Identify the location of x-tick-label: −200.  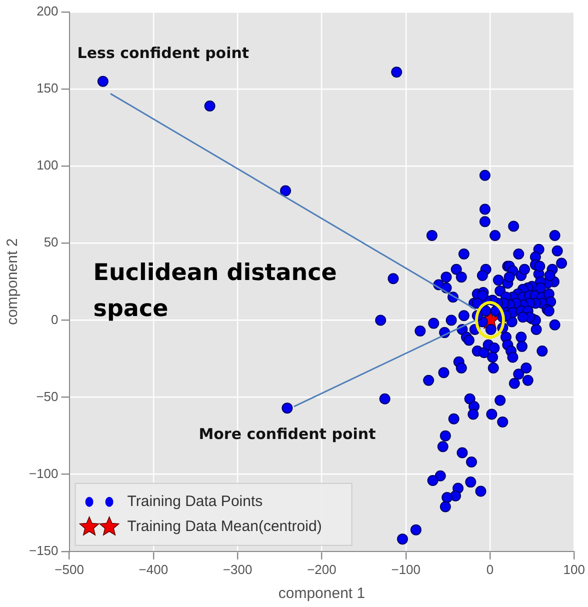
(321, 569).